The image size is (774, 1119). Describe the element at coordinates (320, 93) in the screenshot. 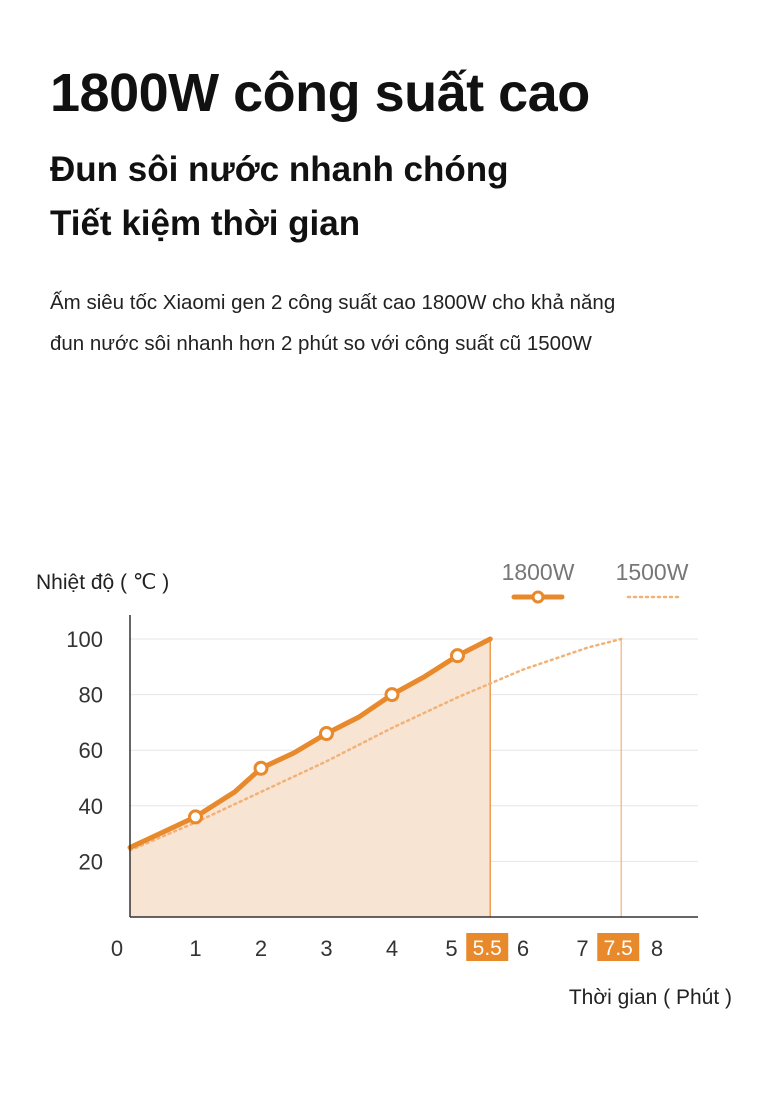

I see `headline: 1800W công suất cao` at that location.